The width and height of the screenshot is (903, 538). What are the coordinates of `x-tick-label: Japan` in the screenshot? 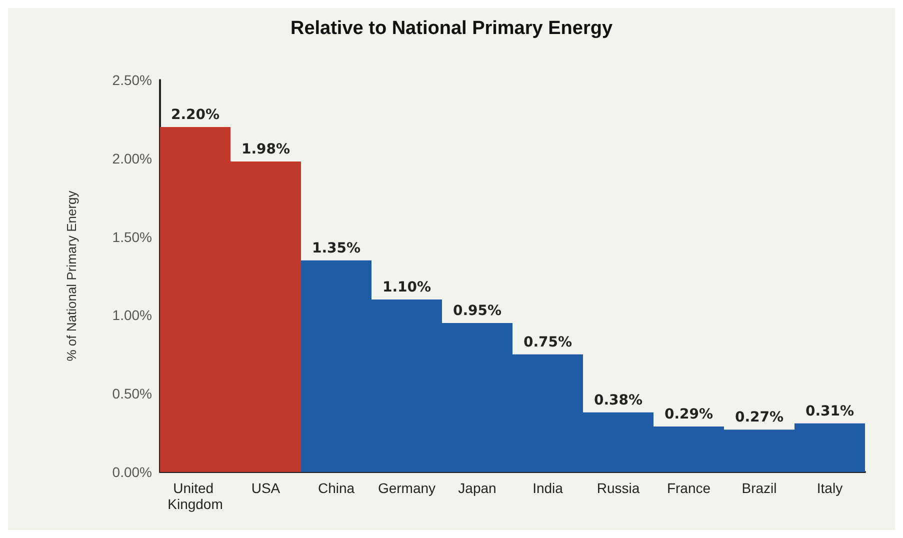 It's located at (477, 488).